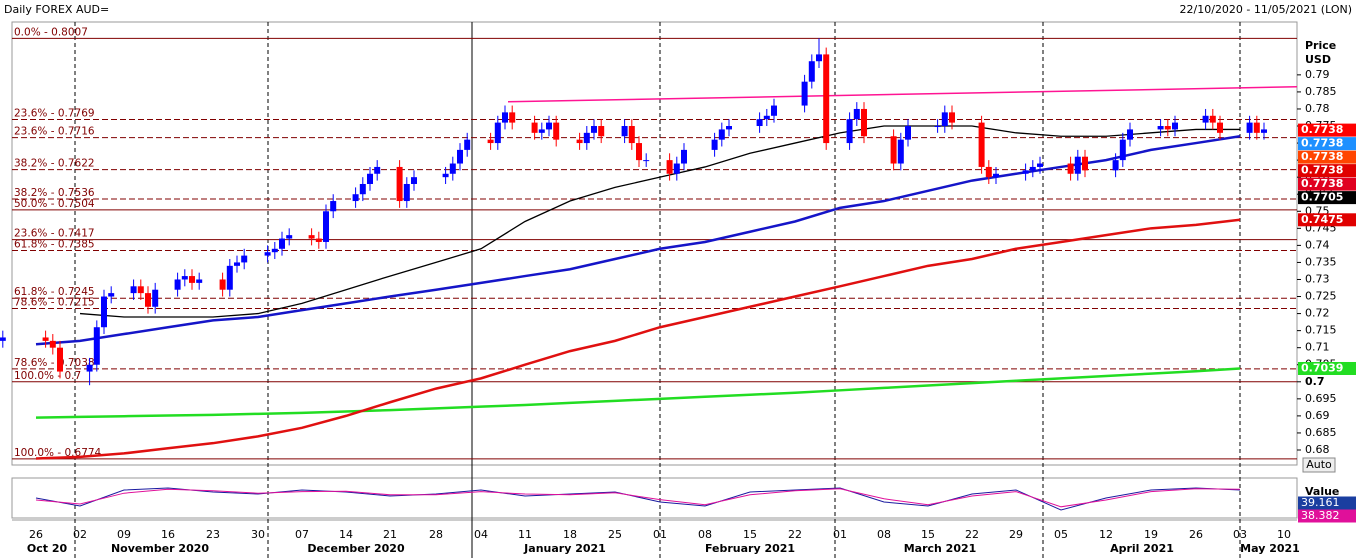 Image resolution: width=1357 pixels, height=558 pixels. Describe the element at coordinates (660, 534) in the screenshot. I see `x-tick-label: 01` at that location.